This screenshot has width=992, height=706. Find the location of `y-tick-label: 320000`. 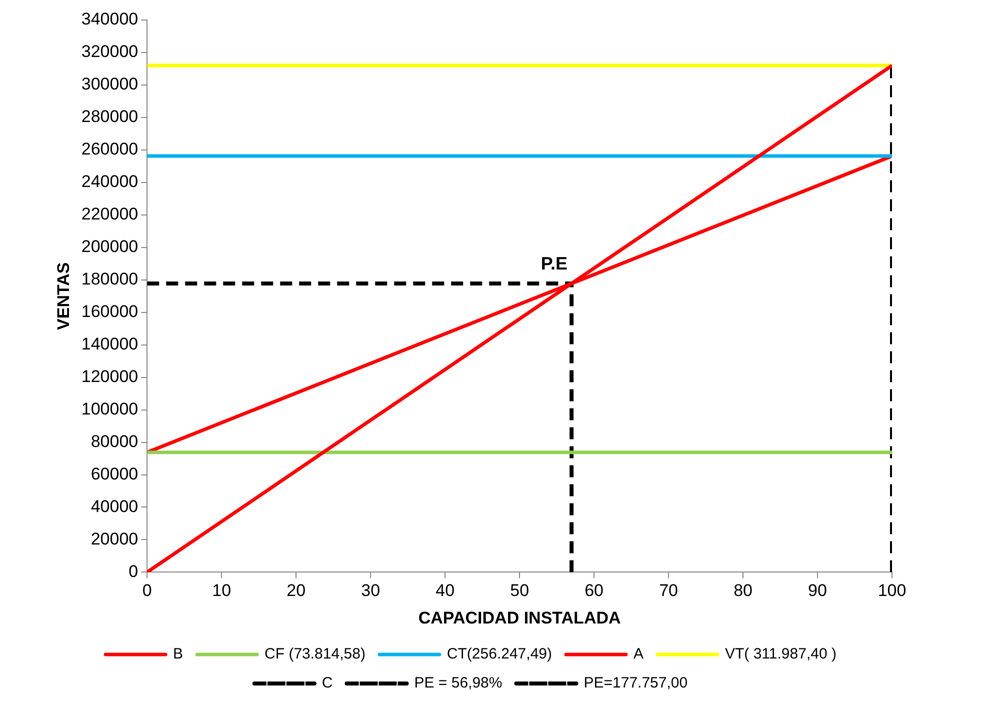

y-tick-label: 320000 is located at coordinates (109, 52).